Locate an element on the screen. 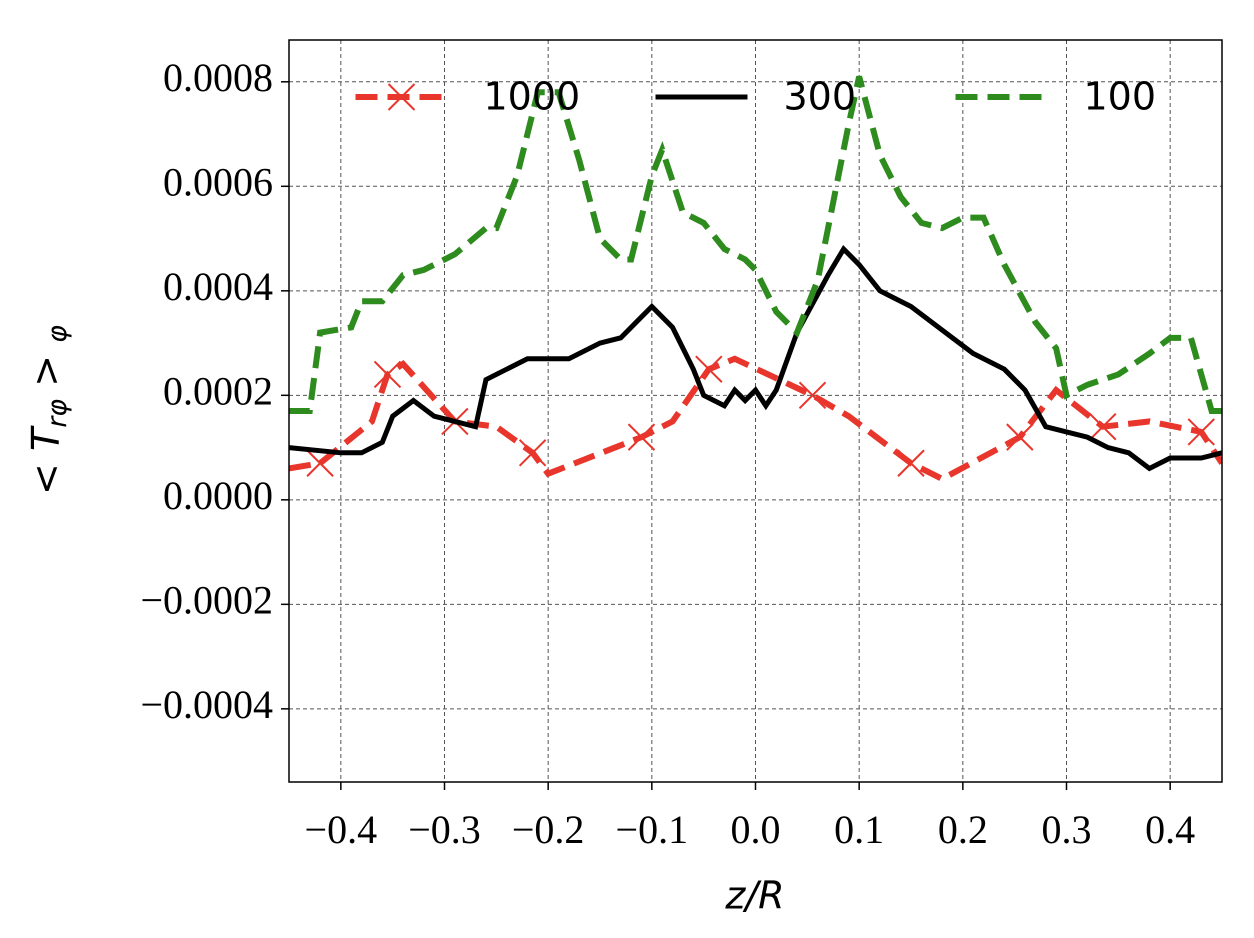 The image size is (1254, 938). y-tick-label: 0.0008 is located at coordinates (218, 77).